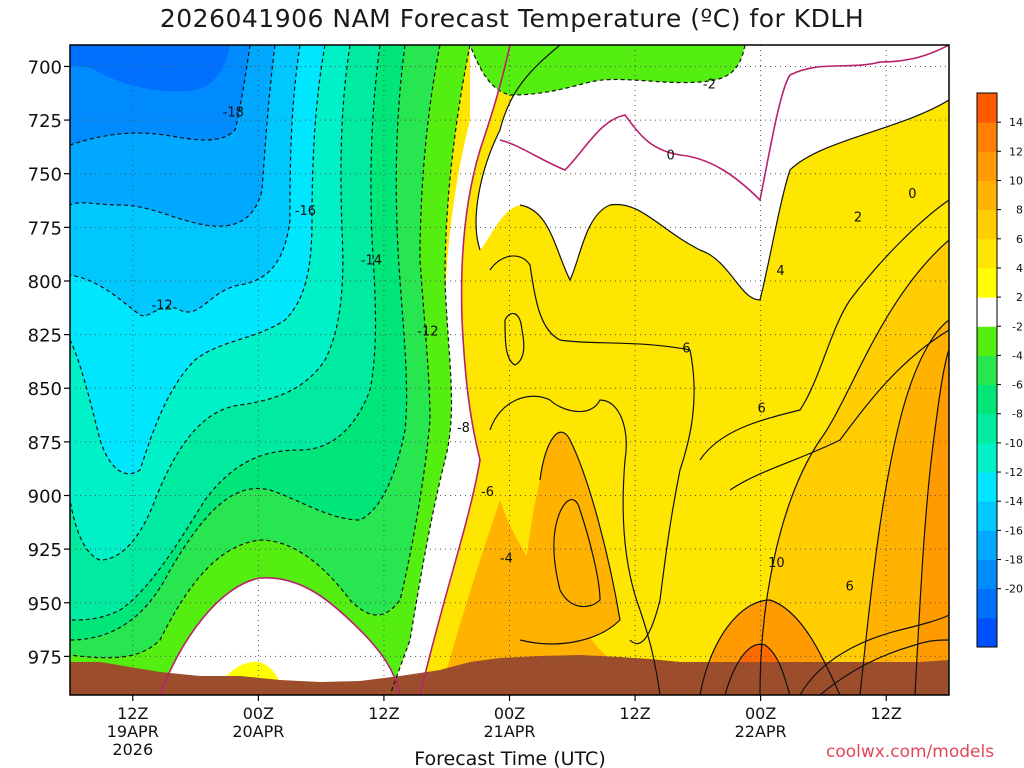 This screenshot has width=1024, height=768. What do you see at coordinates (233, 113) in the screenshot?
I see `contour-label: -18` at bounding box center [233, 113].